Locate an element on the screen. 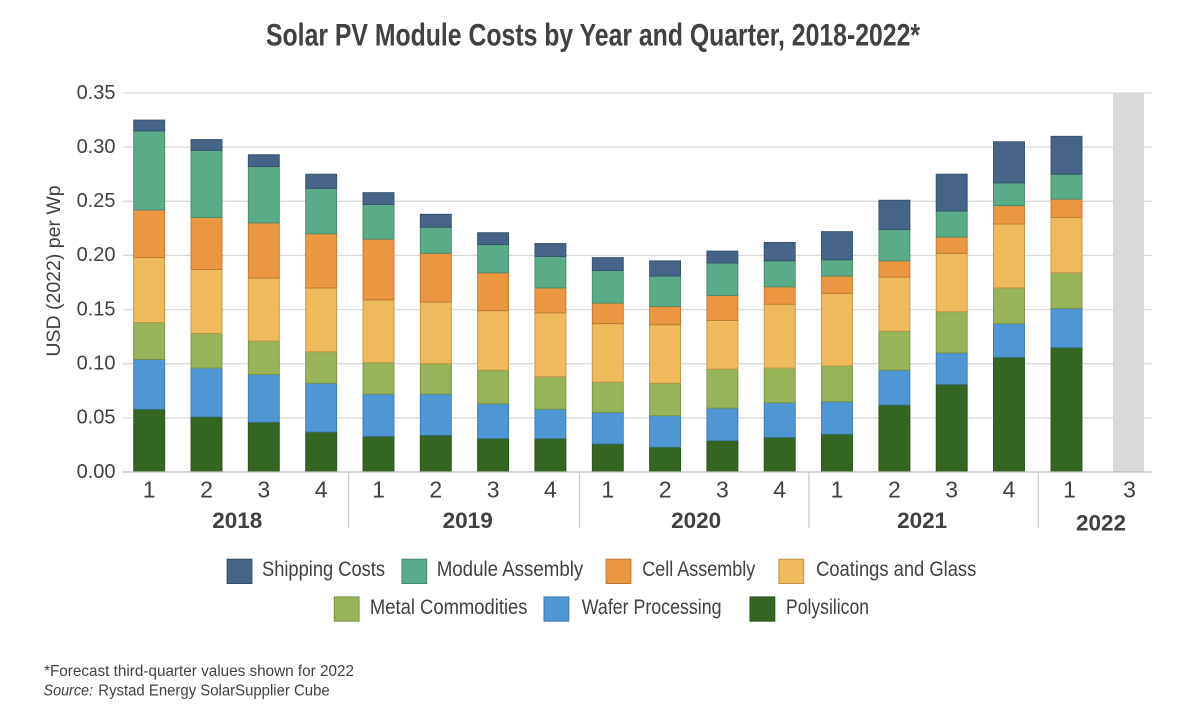 The image size is (1200, 716). svg-text: Source: is located at coordinates (69, 691).